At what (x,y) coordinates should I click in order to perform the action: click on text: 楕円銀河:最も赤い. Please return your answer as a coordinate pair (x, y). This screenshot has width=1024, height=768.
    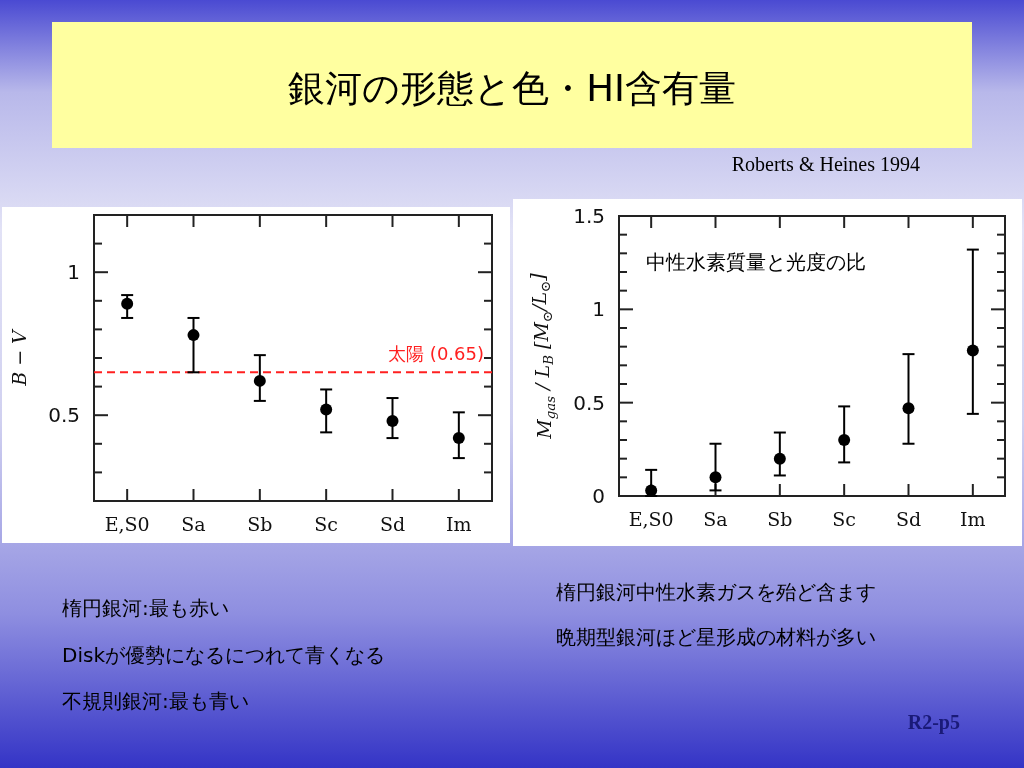
    Looking at the image, I should click on (145, 608).